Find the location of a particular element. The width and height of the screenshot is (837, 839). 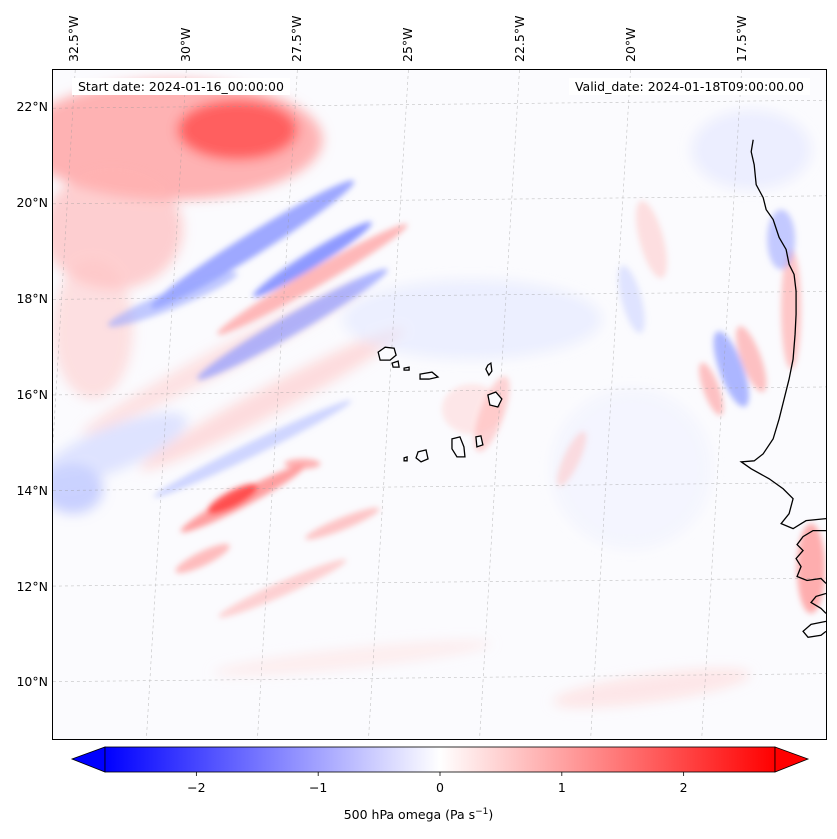

longitude-label: 32.5°W is located at coordinates (74, 38).